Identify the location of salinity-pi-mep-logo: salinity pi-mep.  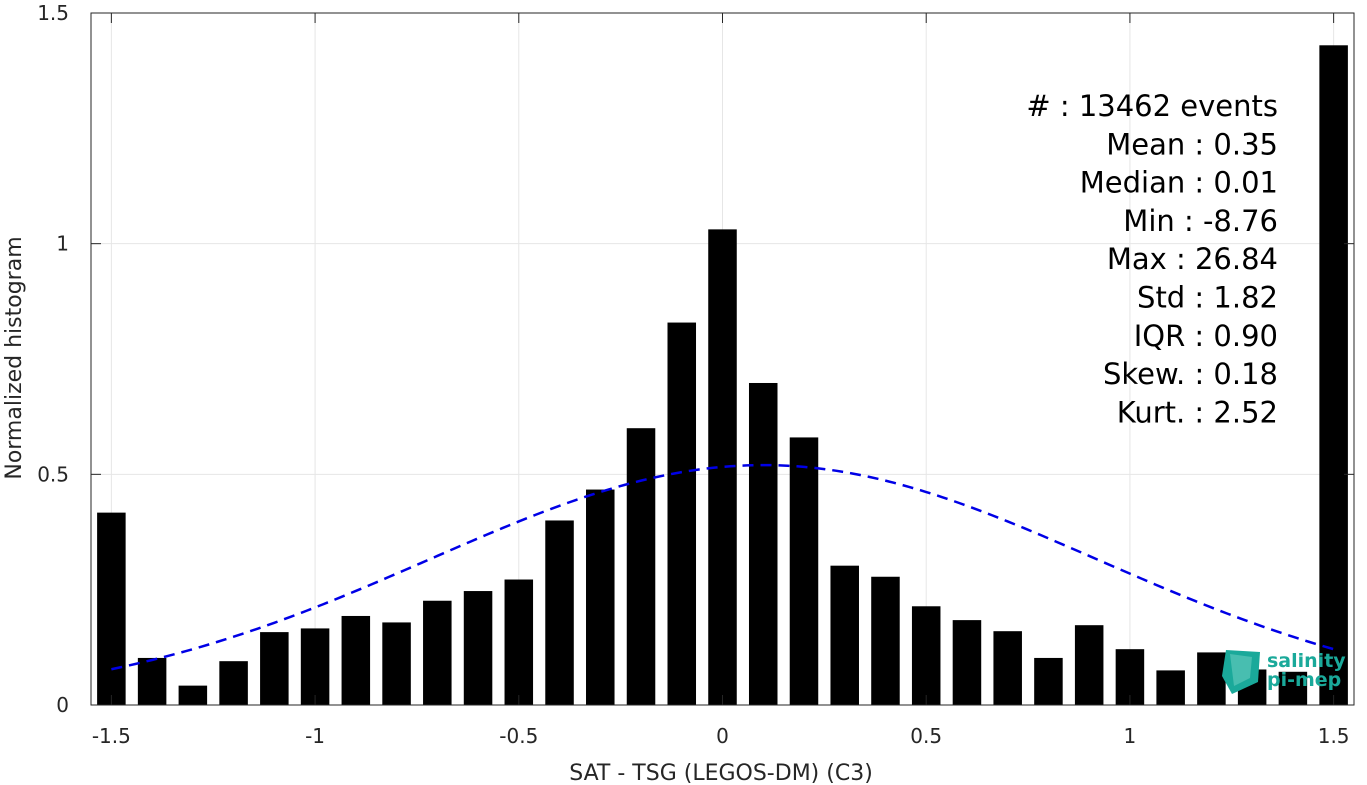
(1284, 672).